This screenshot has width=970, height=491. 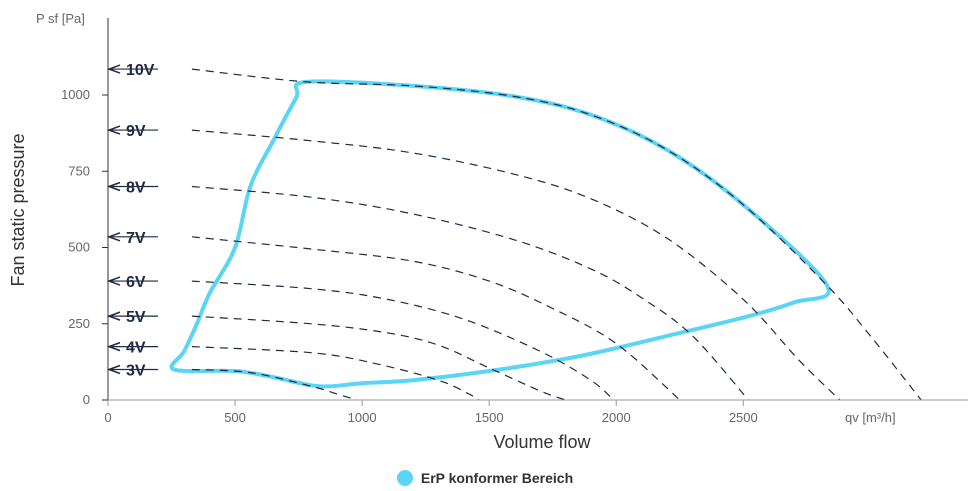 What do you see at coordinates (18, 209) in the screenshot?
I see `y-axis-title: Fan static pressure` at bounding box center [18, 209].